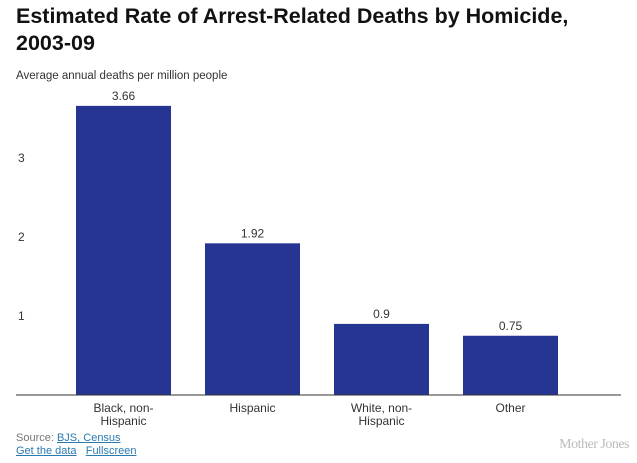 Image resolution: width=637 pixels, height=463 pixels. What do you see at coordinates (21, 237) in the screenshot?
I see `y-tick-label: 2` at bounding box center [21, 237].